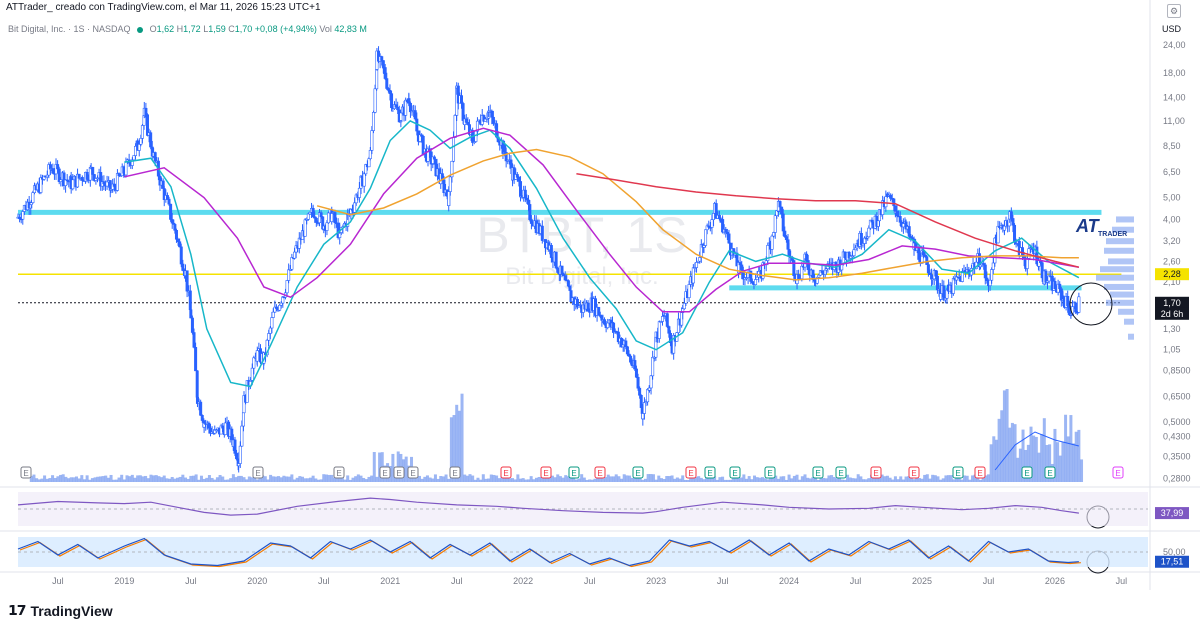  What do you see at coordinates (789, 581) in the screenshot?
I see `time-tick-label: 2024` at bounding box center [789, 581].